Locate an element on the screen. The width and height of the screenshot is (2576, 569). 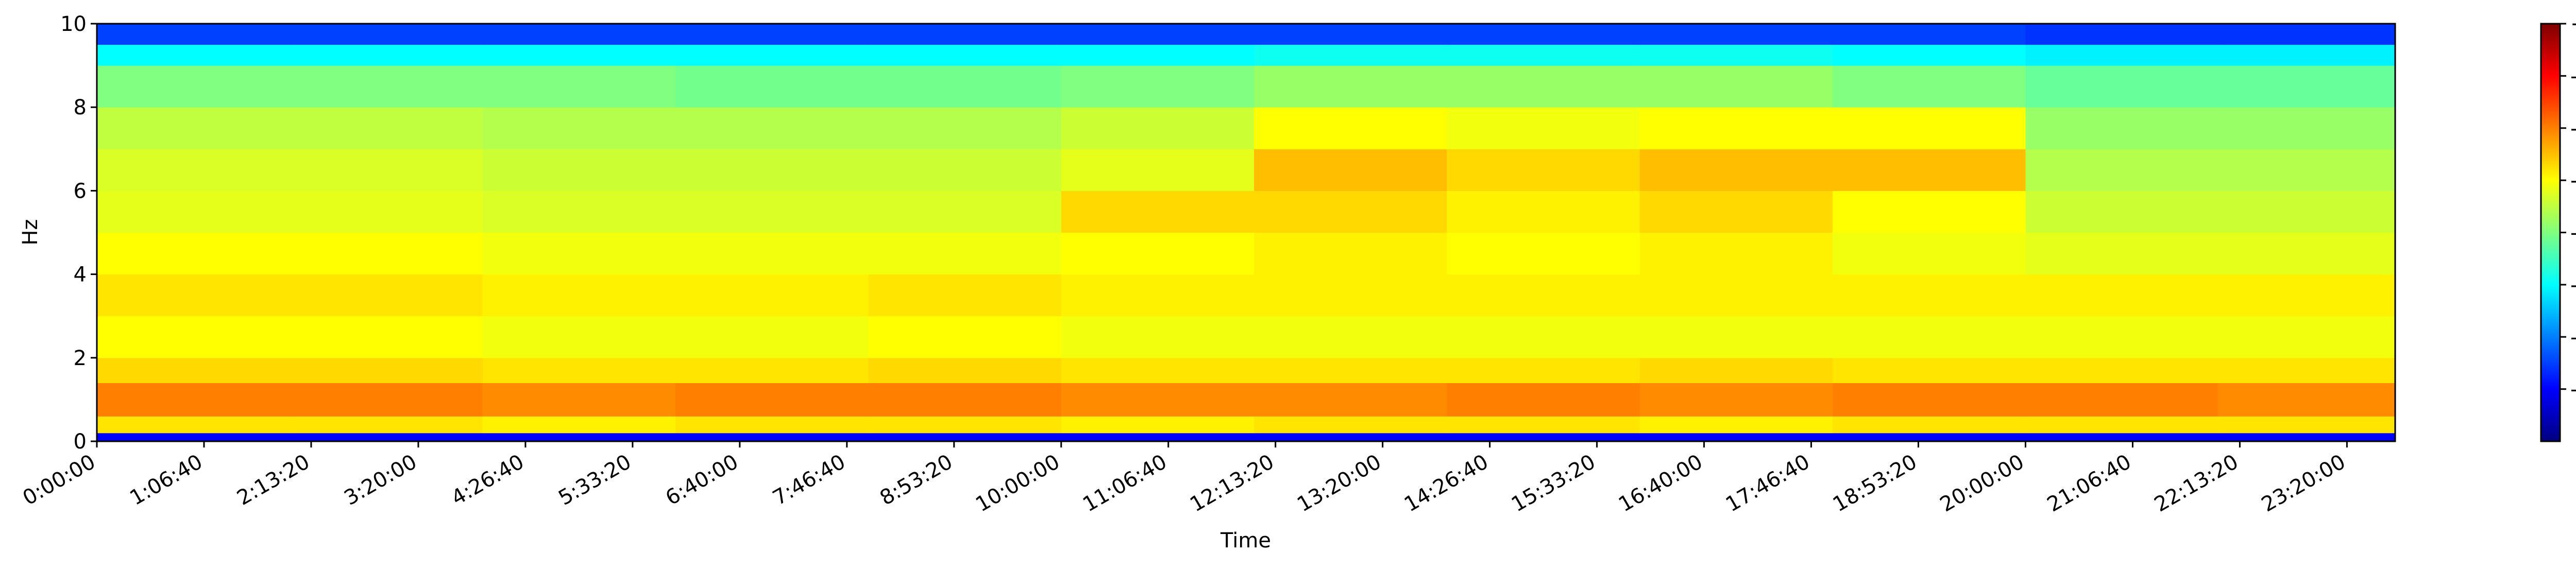
x-tick-label: 14:26:40 is located at coordinates (1446, 483).